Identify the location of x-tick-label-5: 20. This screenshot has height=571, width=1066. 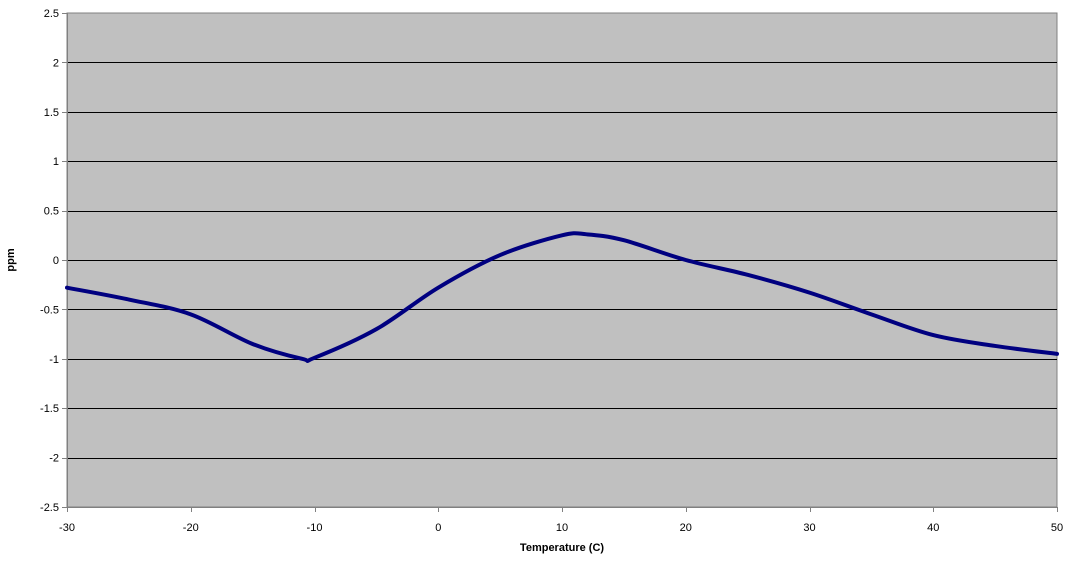
(686, 528).